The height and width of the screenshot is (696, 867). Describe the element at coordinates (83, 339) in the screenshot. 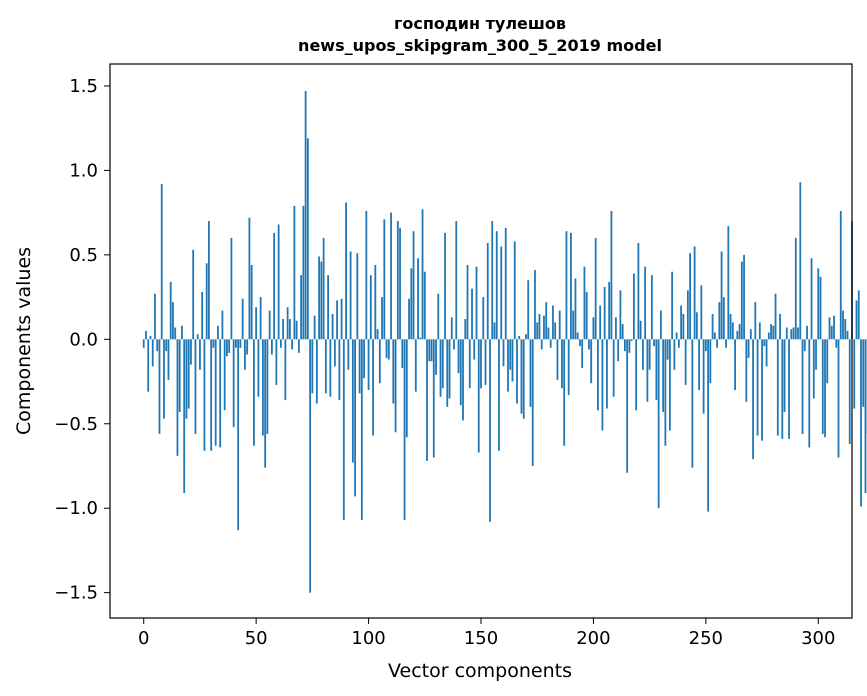

I see `y-tick-label: 0.0` at that location.